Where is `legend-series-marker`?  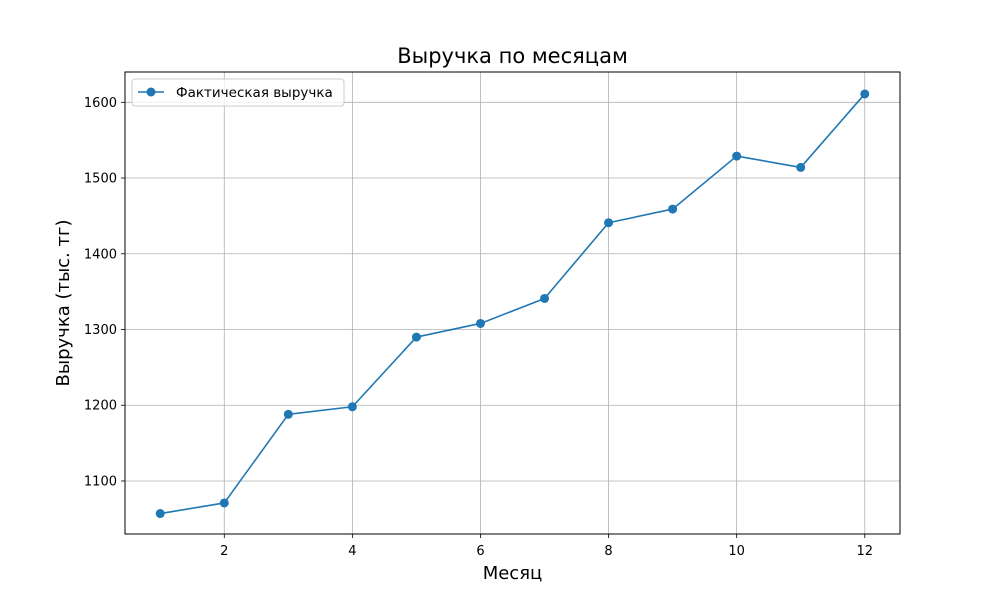
legend-series-marker is located at coordinates (151, 92).